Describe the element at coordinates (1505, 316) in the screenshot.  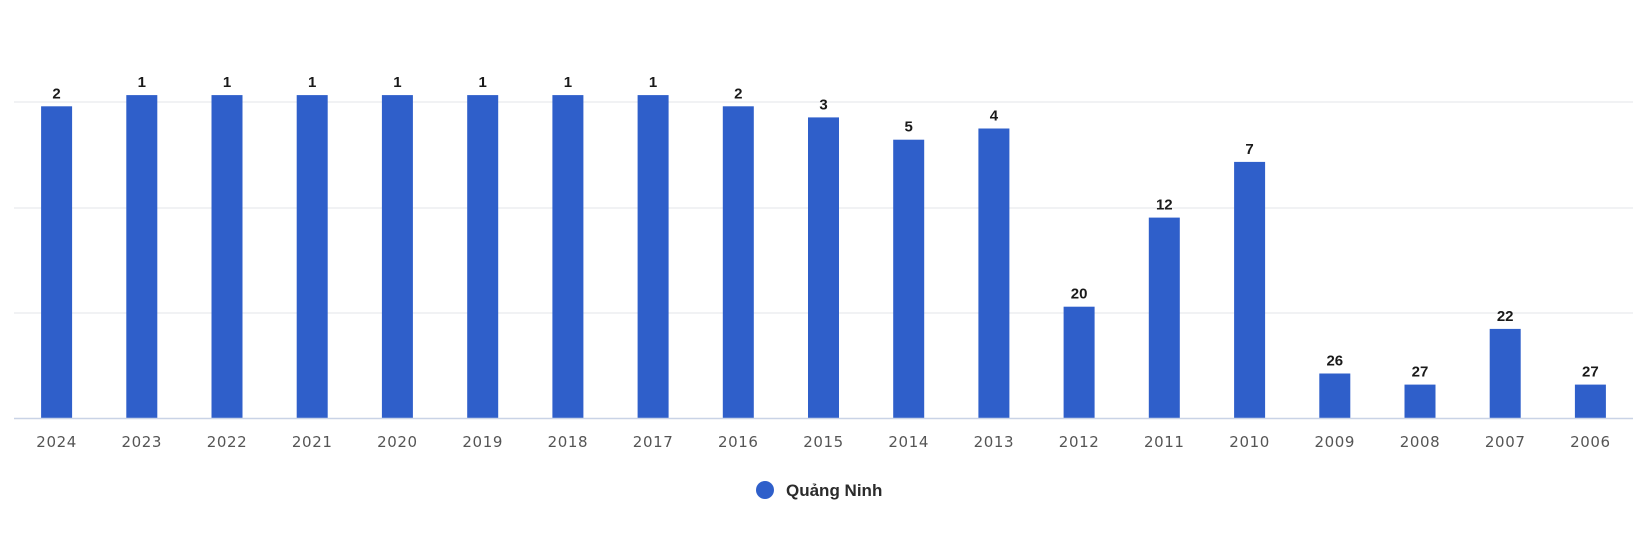
I see `data-label: 22` at that location.